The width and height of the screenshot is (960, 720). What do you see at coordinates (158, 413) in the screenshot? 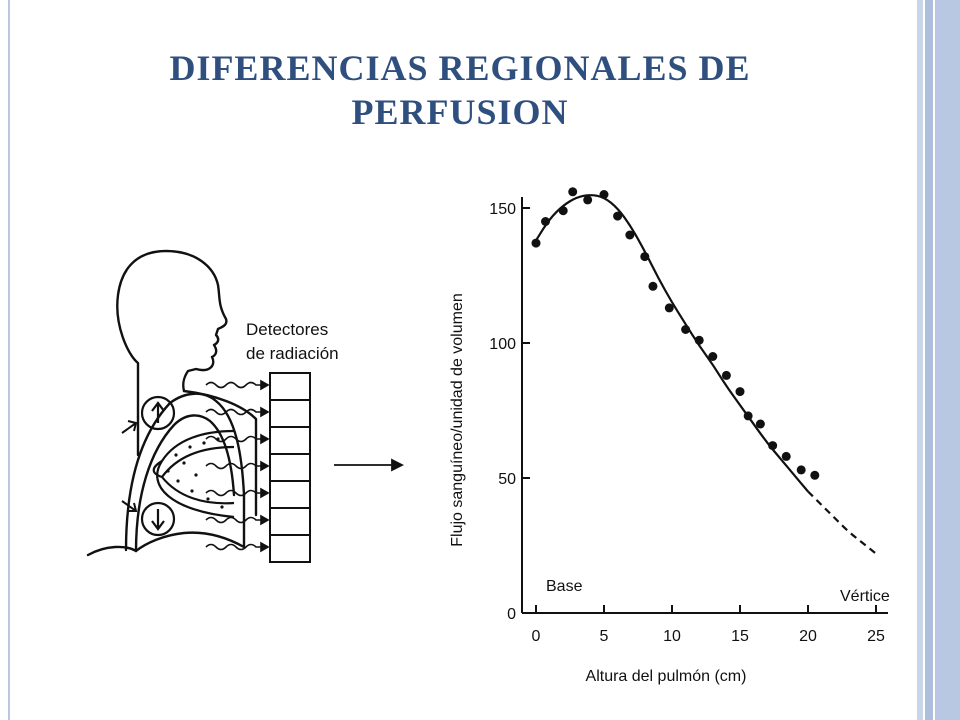
I see `alveolus-top` at bounding box center [158, 413].